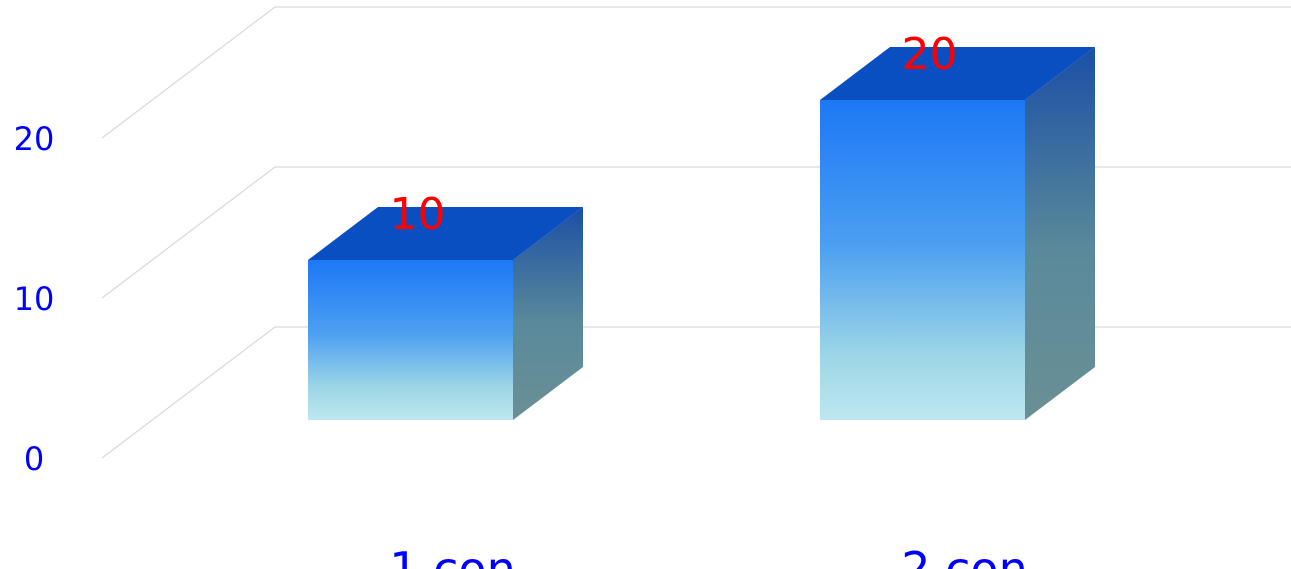  What do you see at coordinates (452, 555) in the screenshot?
I see `x-tick-label: 1 con` at bounding box center [452, 555].